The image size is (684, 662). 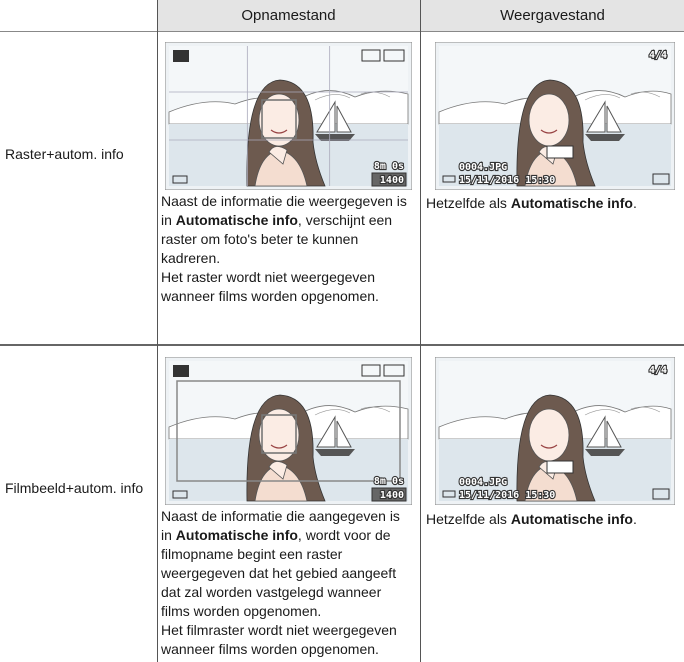 I want to click on row-label: Filmbeeld+autom. info, so click(x=74, y=488).